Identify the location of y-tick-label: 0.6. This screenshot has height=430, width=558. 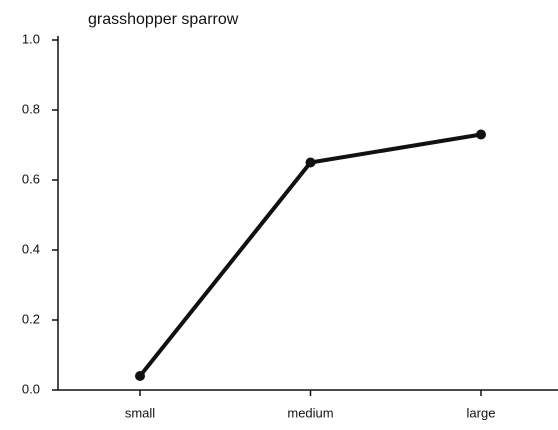
(31, 178).